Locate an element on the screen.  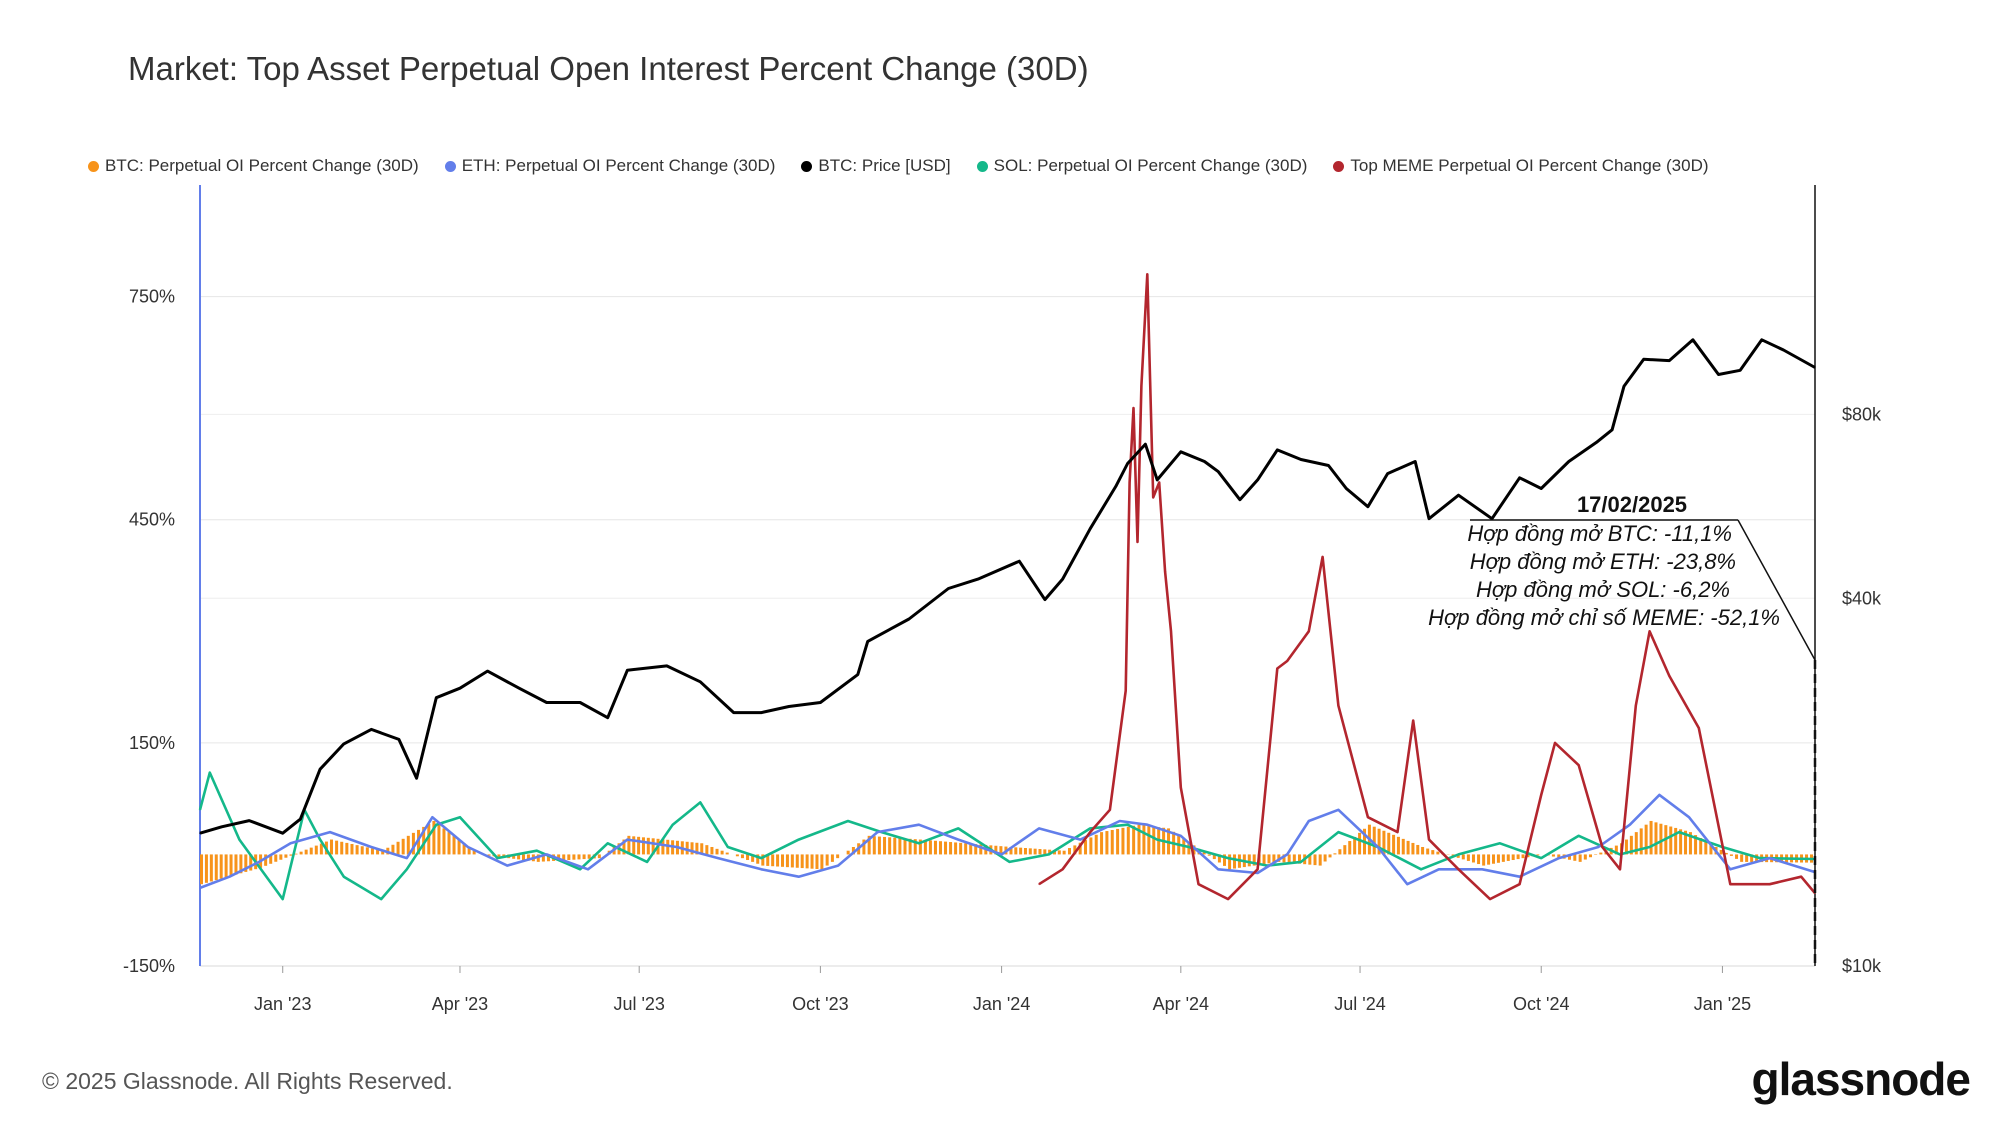
legend-item-sol-oi: SOL: Perpetual OI Percent Change (30D) is located at coordinates (1141, 166).